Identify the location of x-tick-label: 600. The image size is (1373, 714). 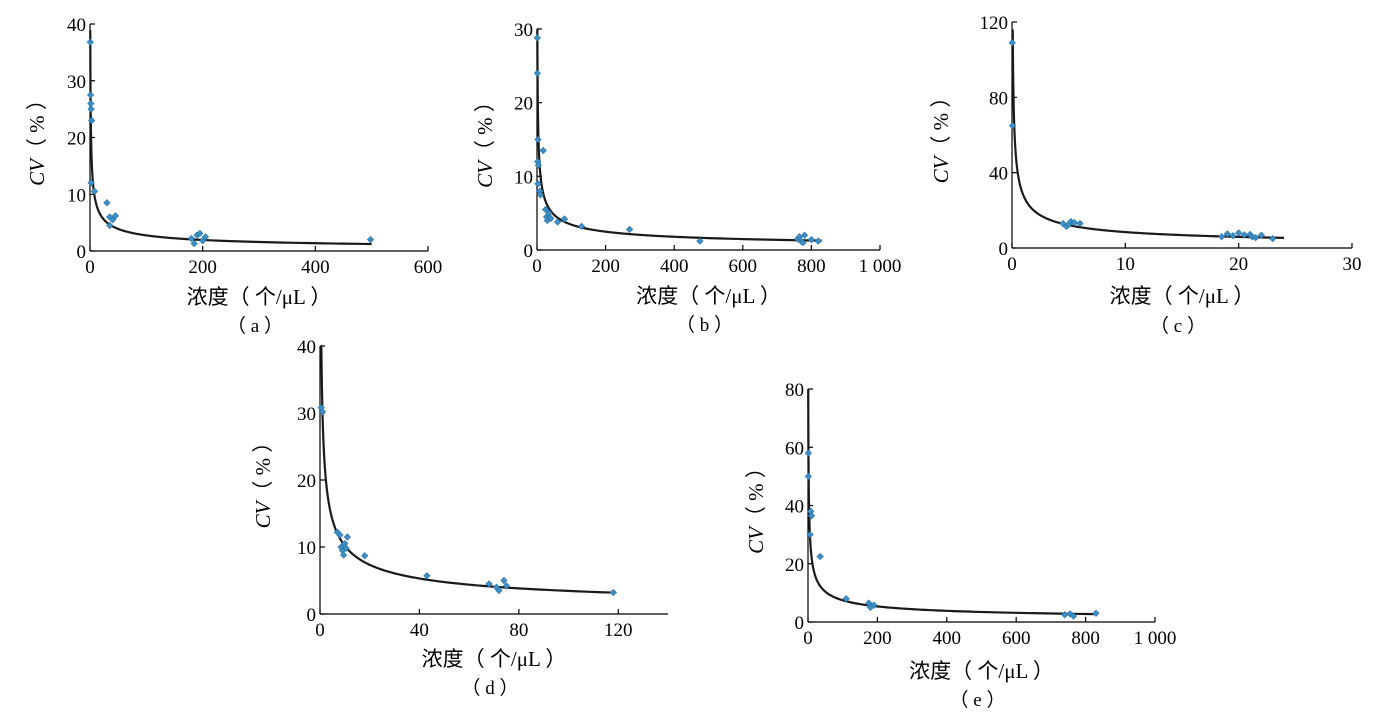
(743, 266).